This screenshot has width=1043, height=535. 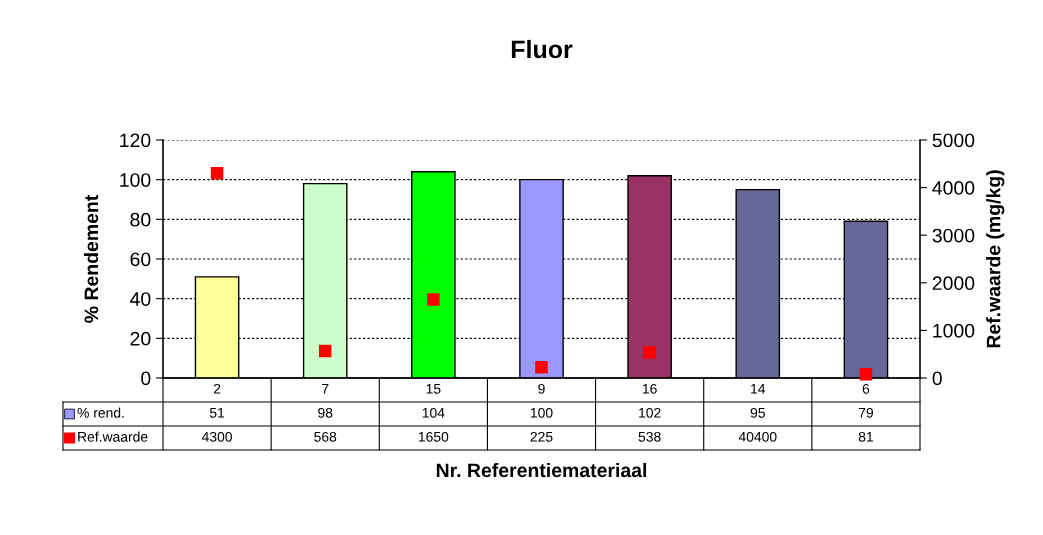 What do you see at coordinates (995, 259) in the screenshot?
I see `y2-axis-title: Ref.waarde (mg/kg)` at bounding box center [995, 259].